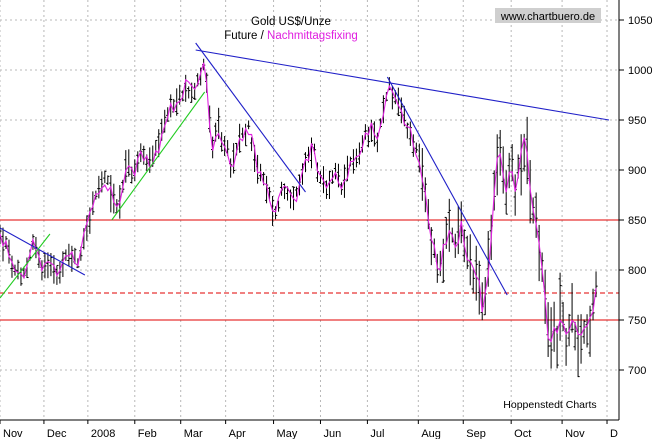 Image resolution: width=669 pixels, height=439 pixels. I want to click on watermark-box, so click(548, 15).